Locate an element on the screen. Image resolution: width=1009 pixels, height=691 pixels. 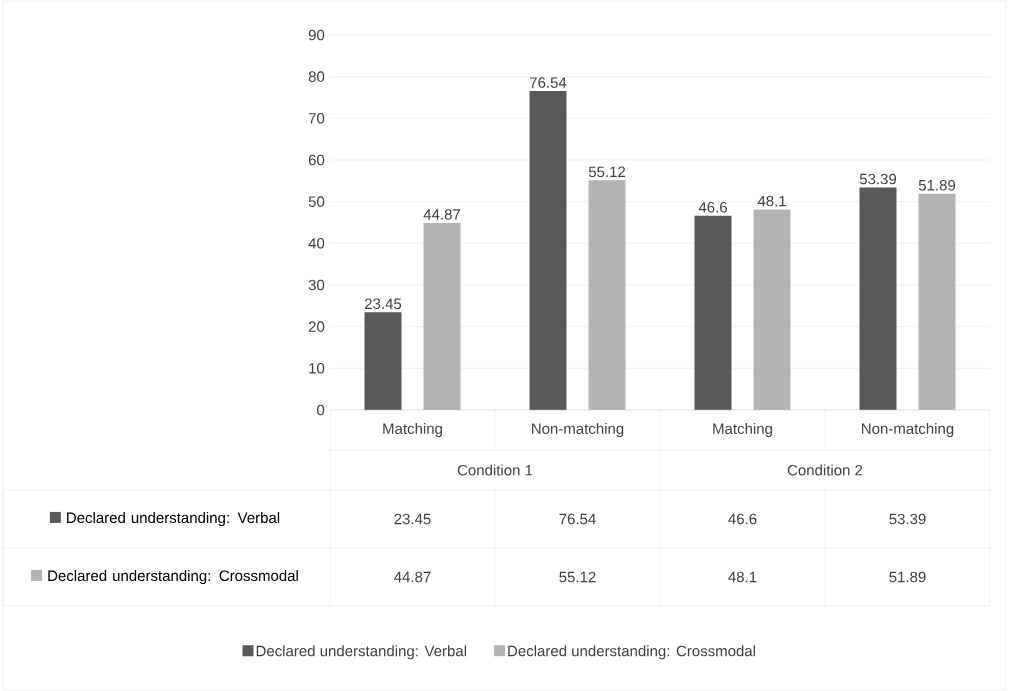
y-tick-label: 30 is located at coordinates (316, 285).